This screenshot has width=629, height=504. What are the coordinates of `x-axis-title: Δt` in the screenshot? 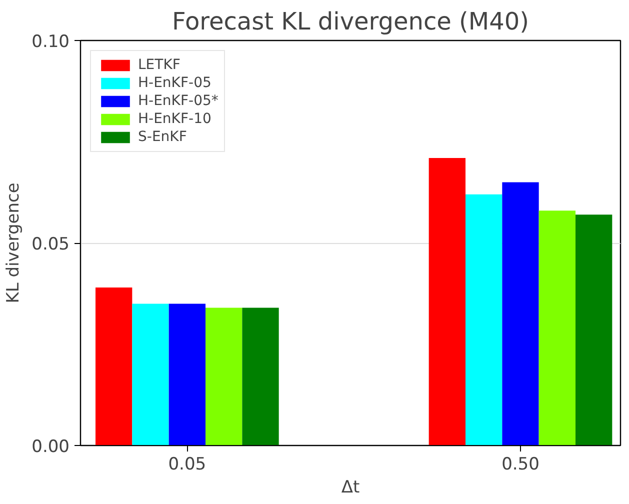 It's located at (350, 488).